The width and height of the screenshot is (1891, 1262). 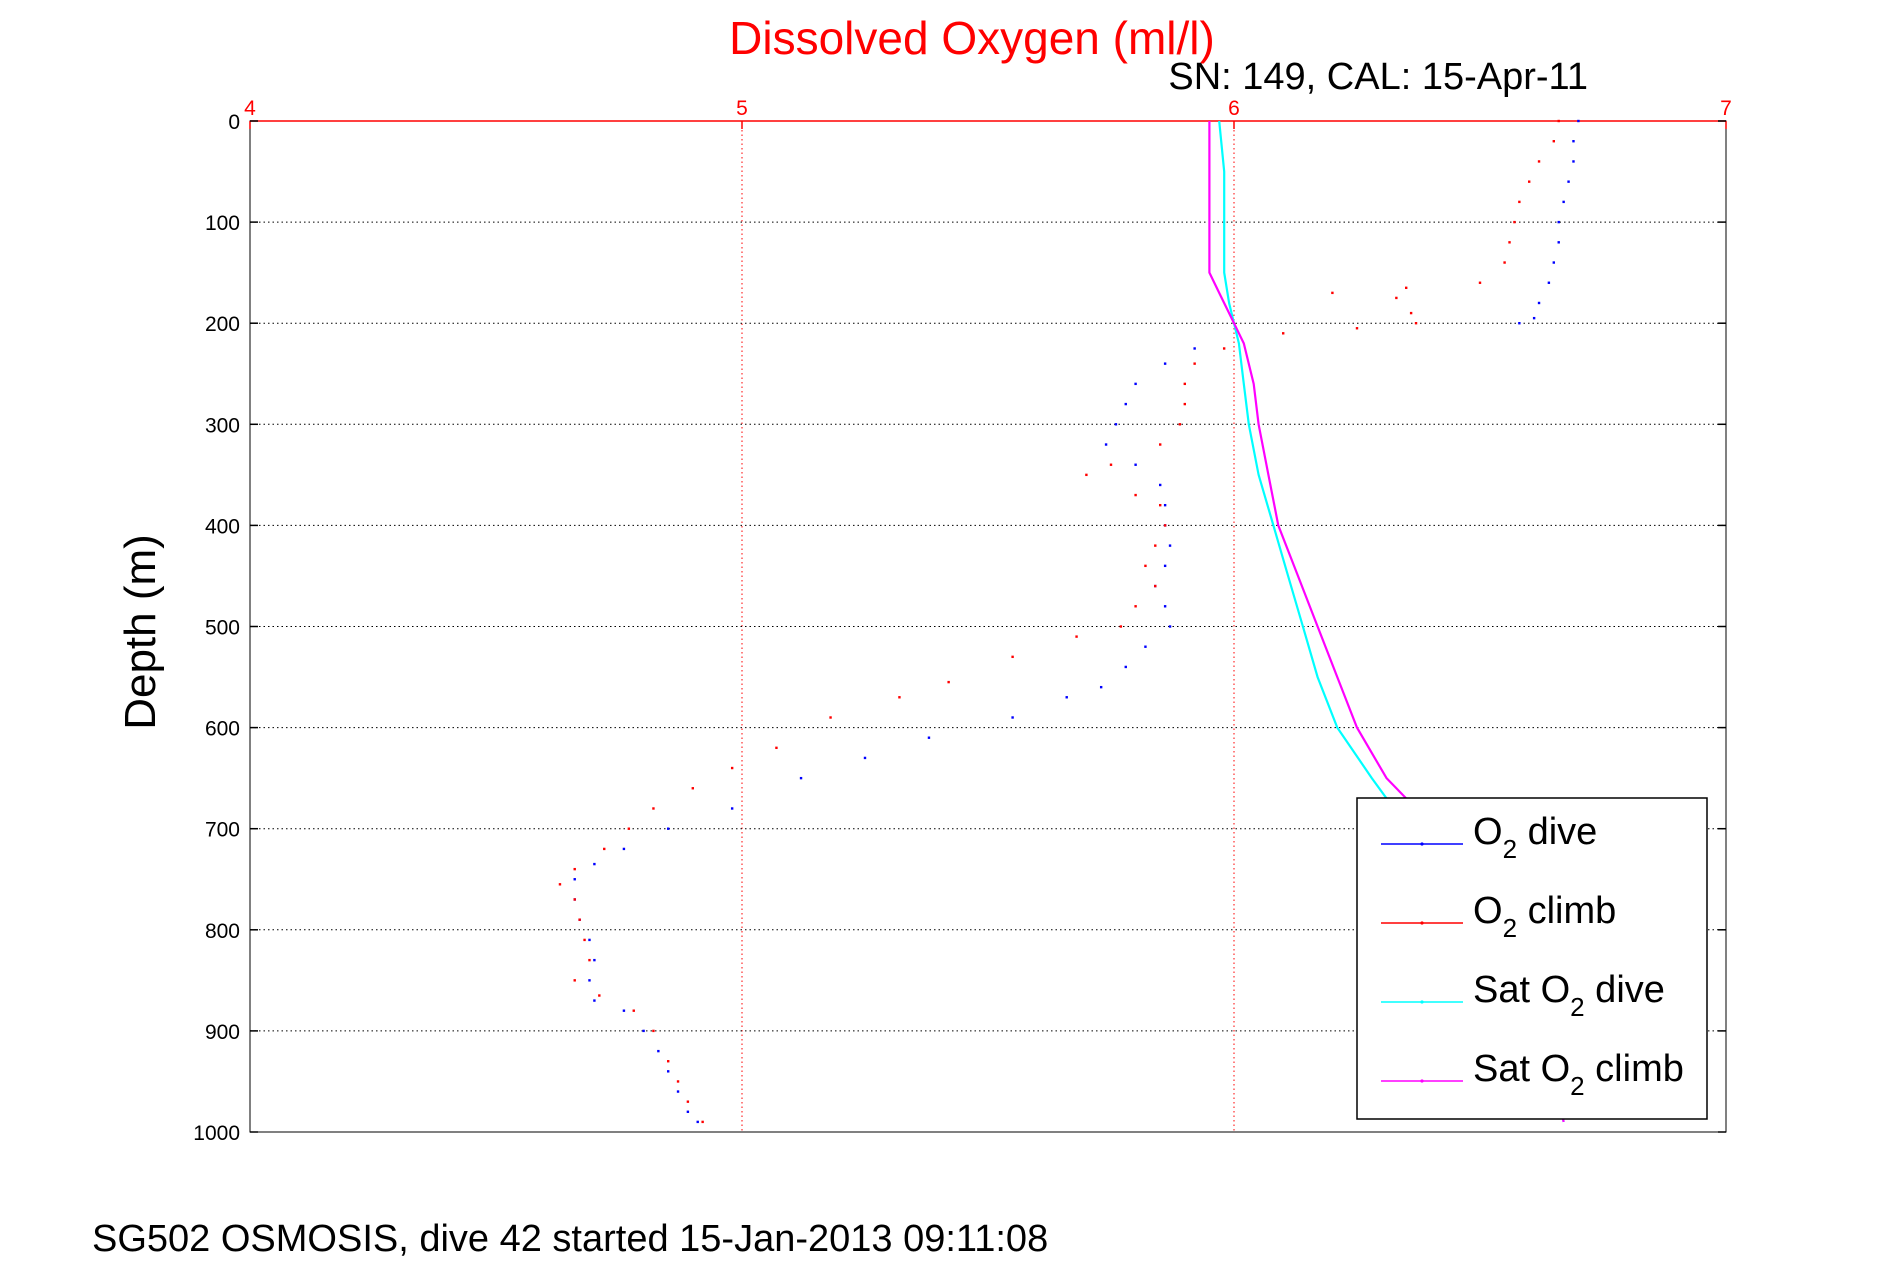 I want to click on legend-entry: O2 dive, so click(x=1489, y=837).